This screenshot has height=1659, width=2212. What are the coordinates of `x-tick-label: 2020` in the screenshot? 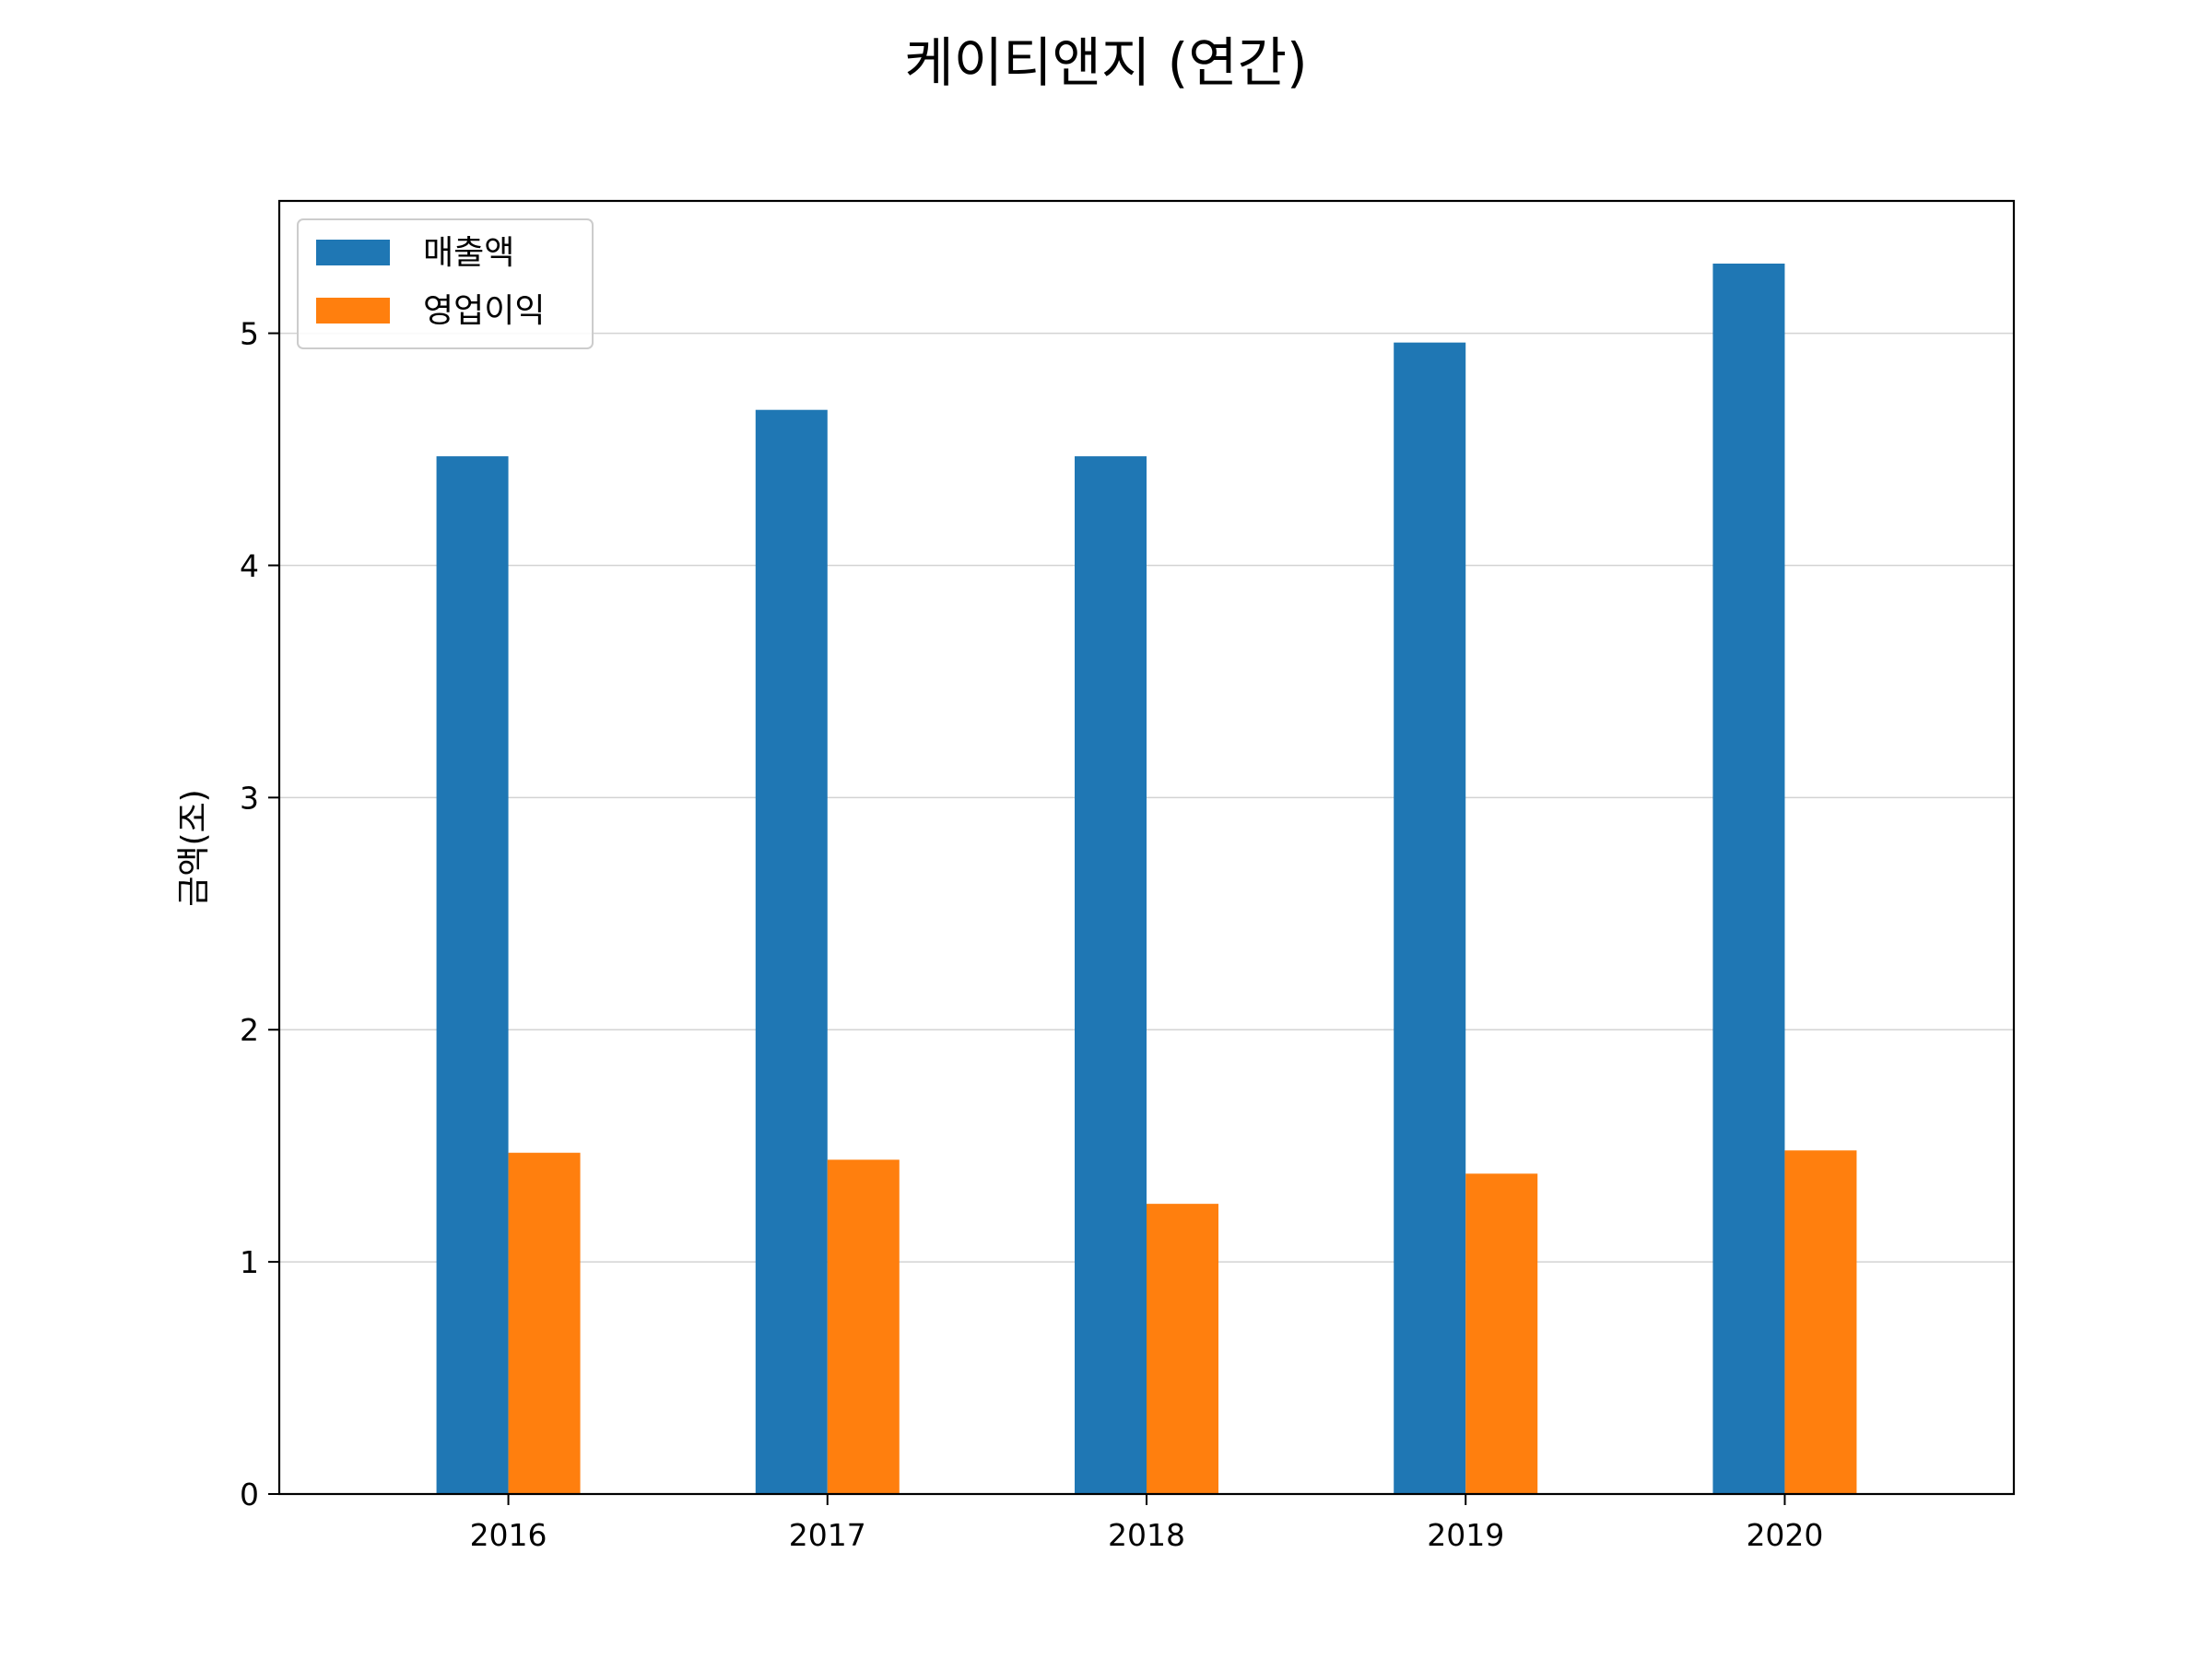 It's located at (1784, 1535).